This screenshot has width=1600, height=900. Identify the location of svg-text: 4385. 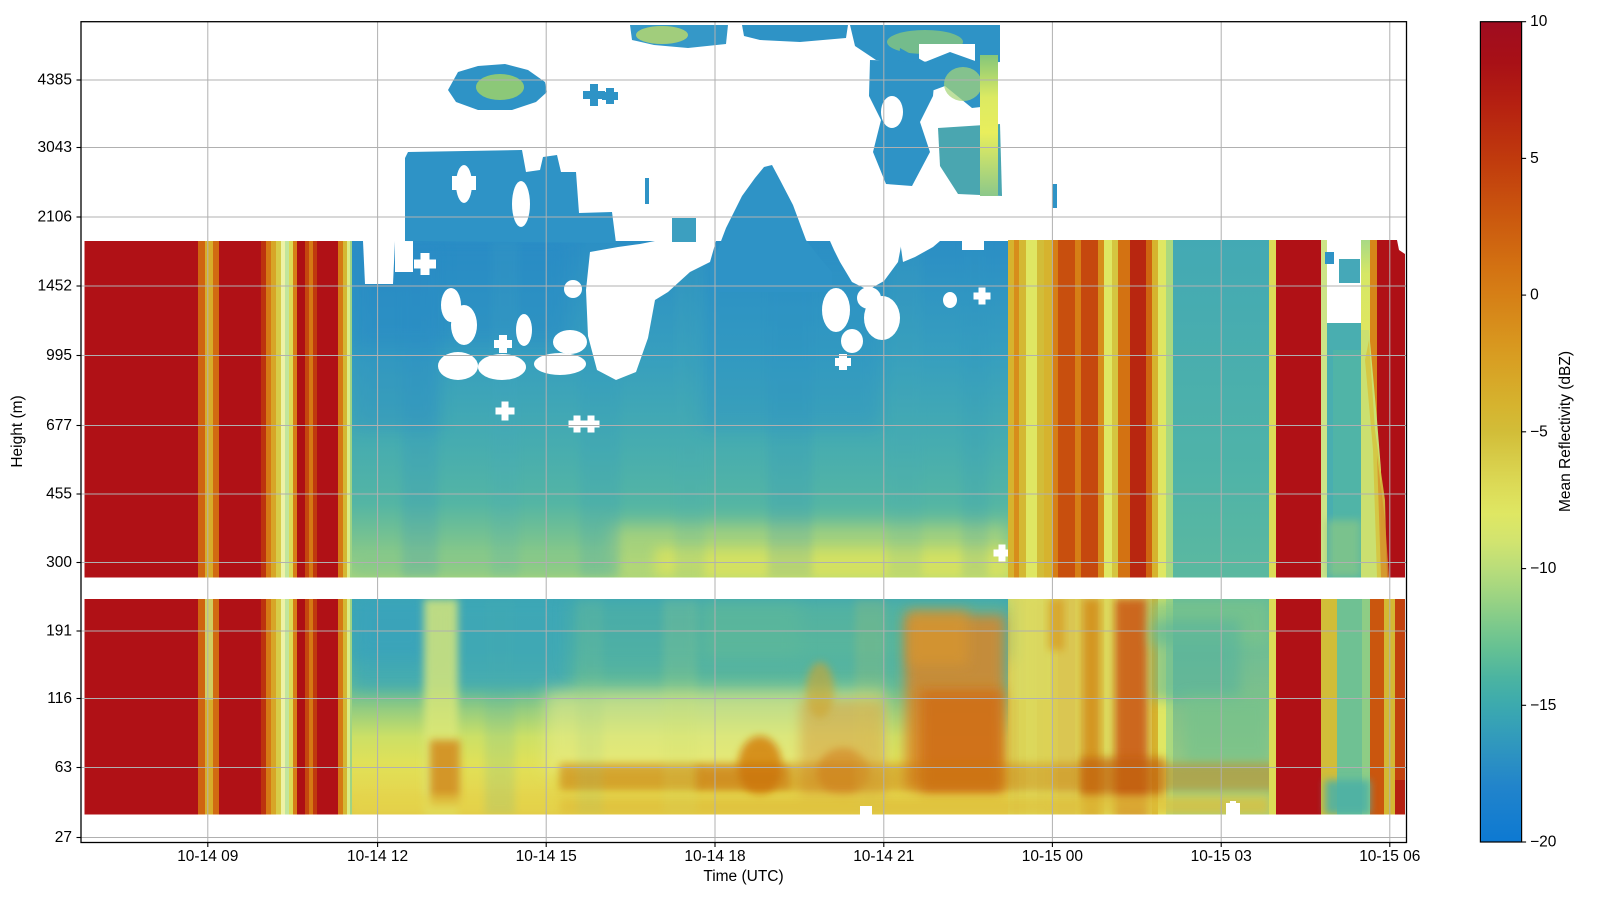
(55, 80).